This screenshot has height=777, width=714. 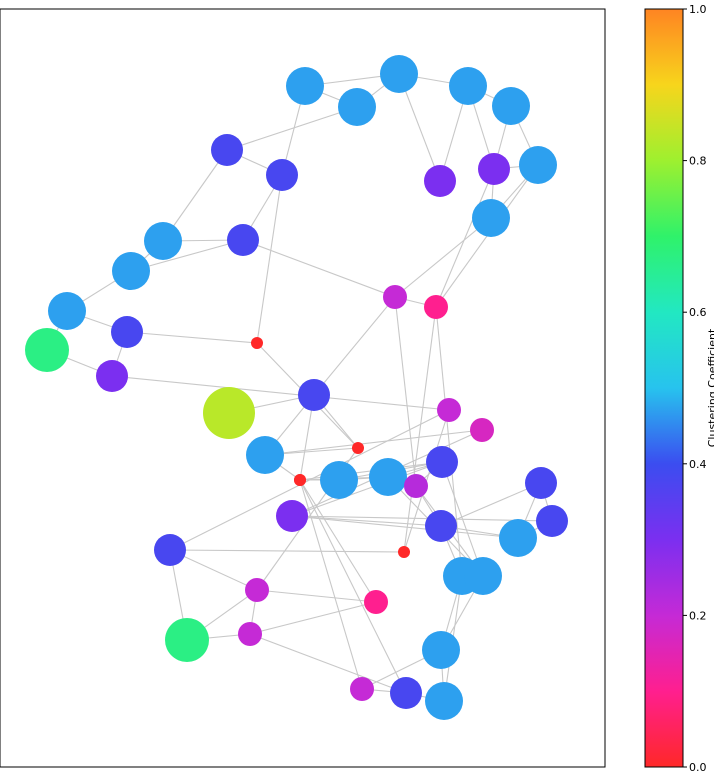 What do you see at coordinates (698, 312) in the screenshot?
I see `colorbar-tick-label: 0.6` at bounding box center [698, 312].